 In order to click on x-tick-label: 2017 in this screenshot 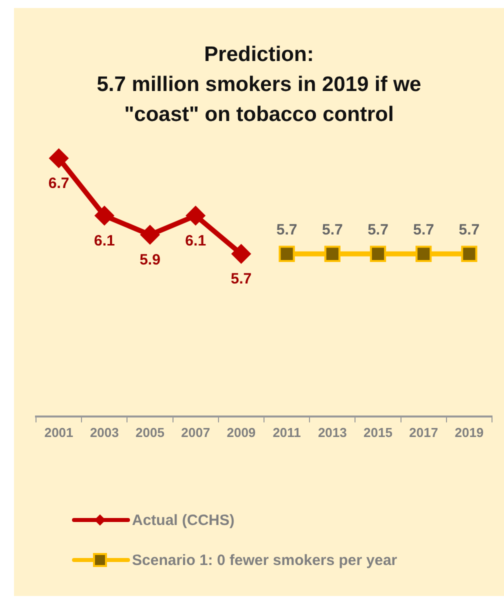, I will do `click(423, 432)`.